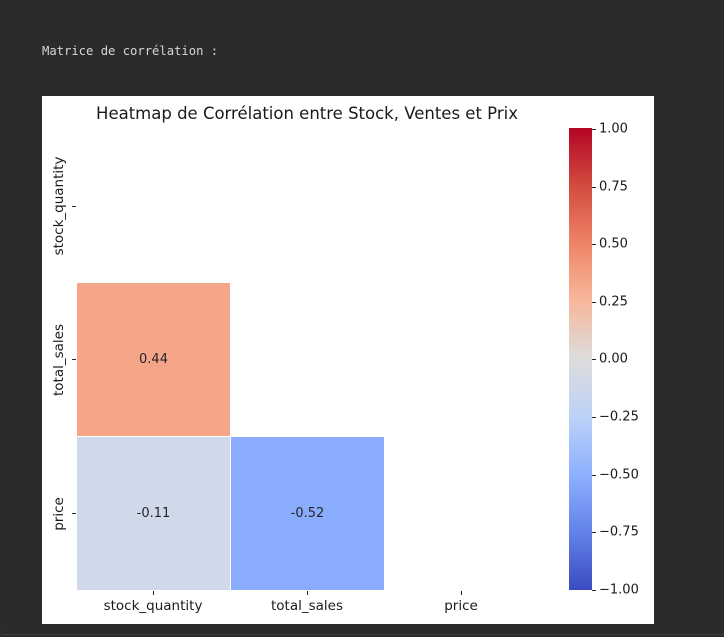 Image resolution: width=724 pixels, height=637 pixels. I want to click on y-label-price: price, so click(59, 514).